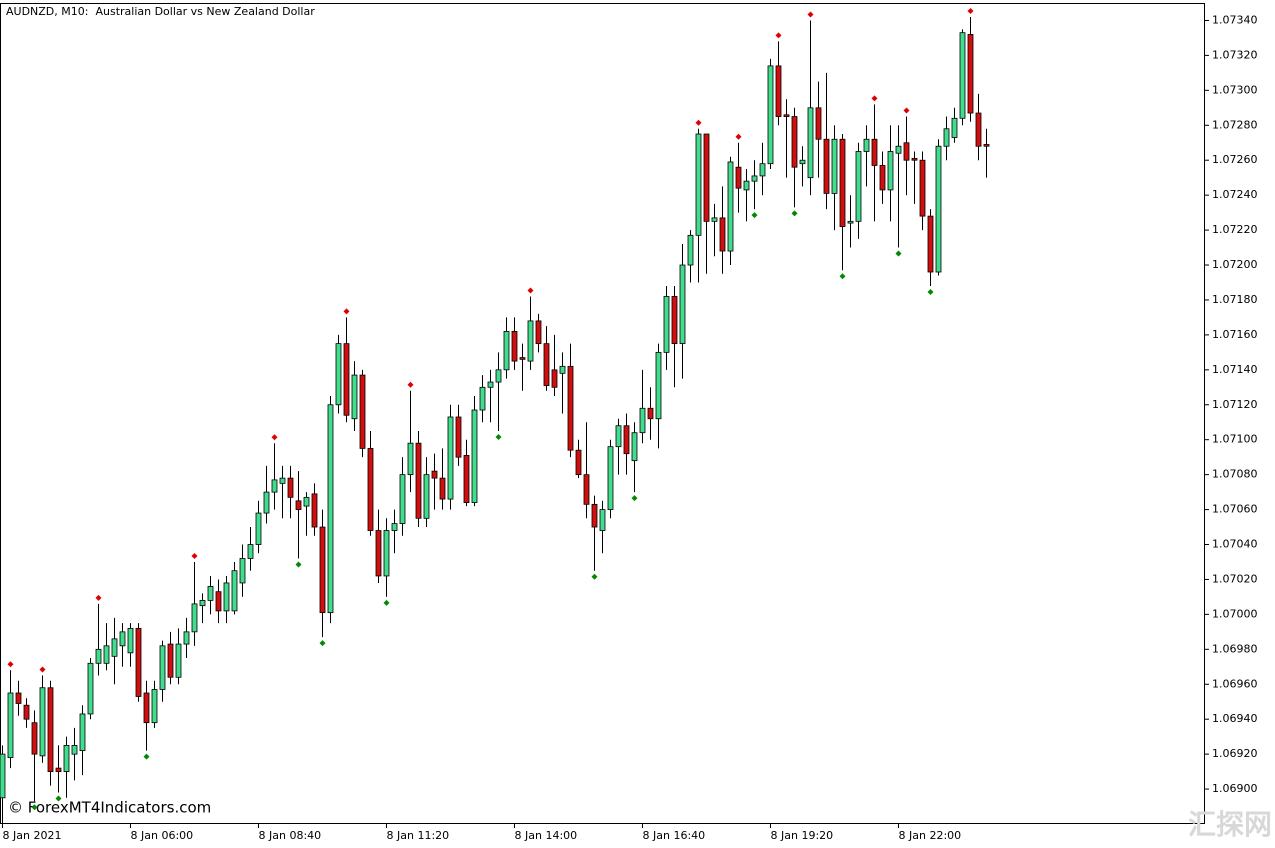 The height and width of the screenshot is (848, 1275). I want to click on x-tick-label: 8 Jan 16:40, so click(674, 835).